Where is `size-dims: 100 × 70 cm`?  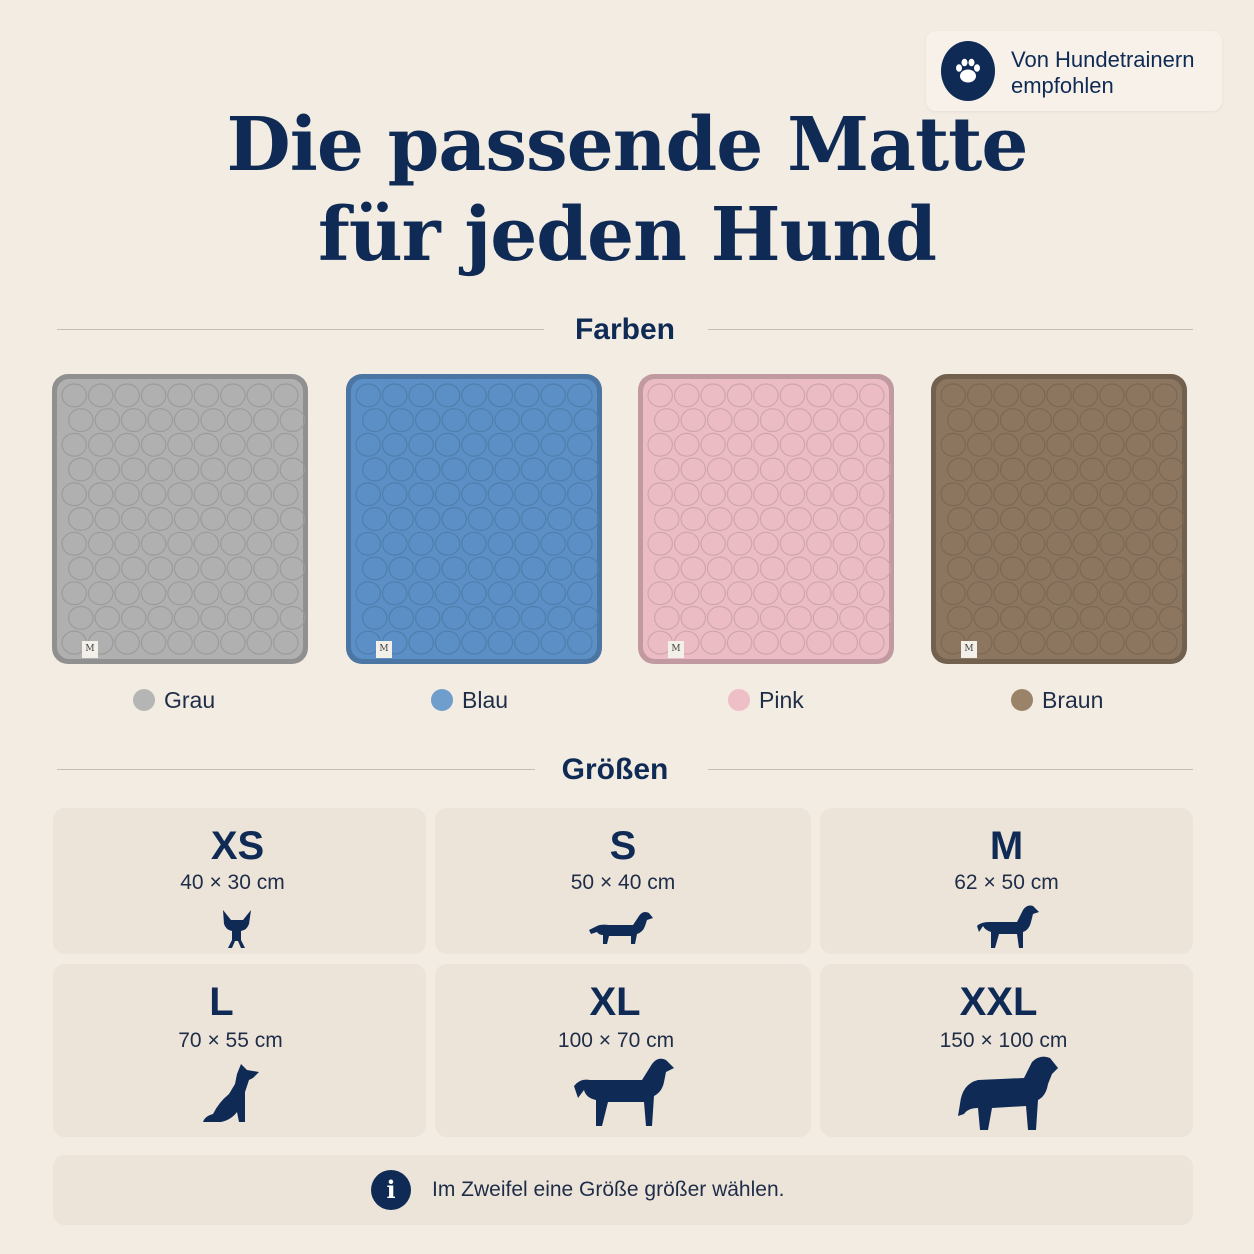 size-dims: 100 × 70 cm is located at coordinates (616, 1040).